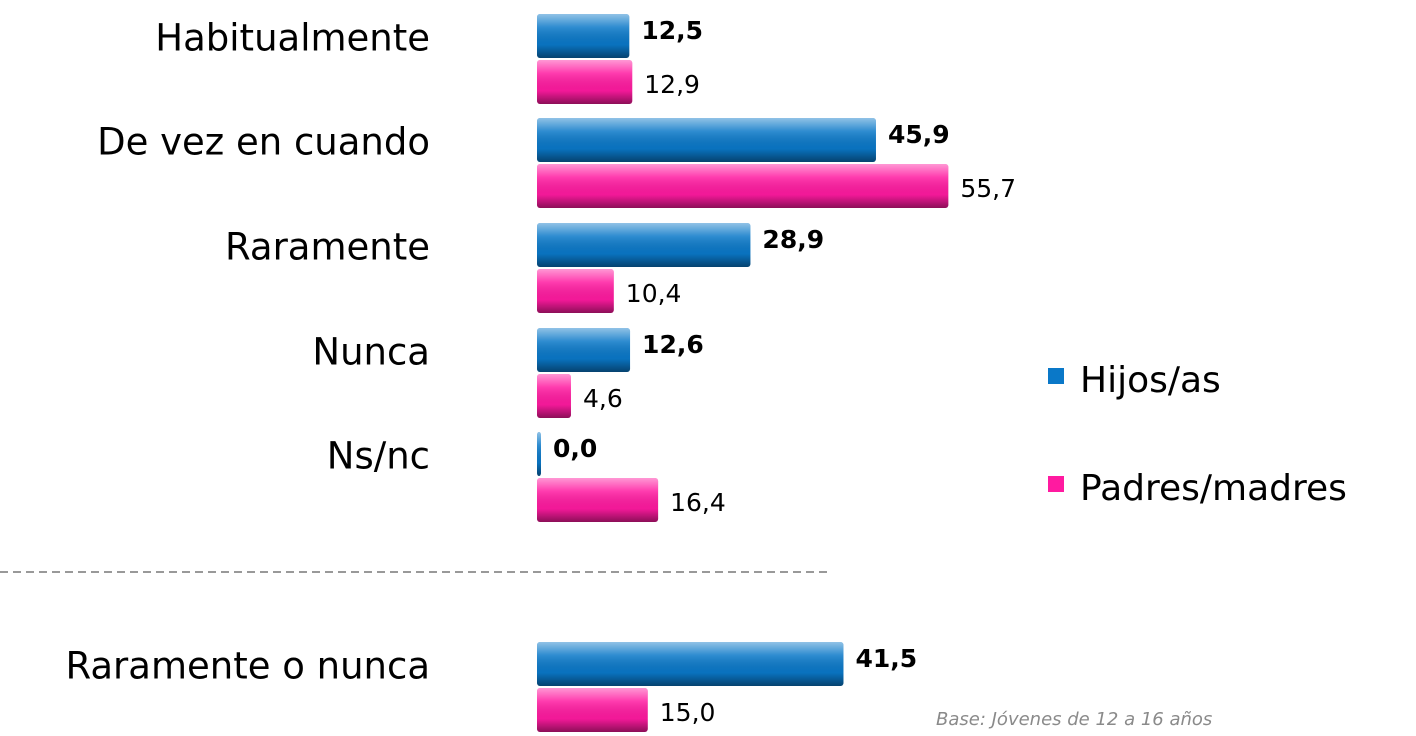 This screenshot has width=1416, height=736. What do you see at coordinates (575, 448) in the screenshot?
I see `value-label: 0,0` at bounding box center [575, 448].